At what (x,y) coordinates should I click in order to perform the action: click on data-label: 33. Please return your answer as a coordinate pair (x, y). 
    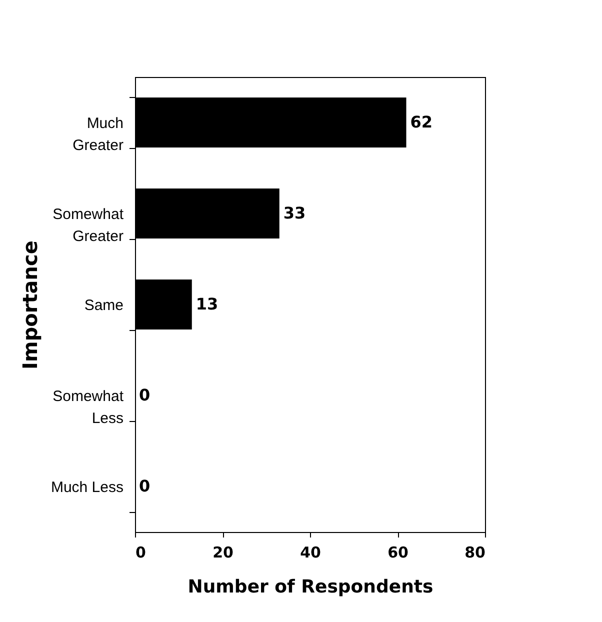
    Looking at the image, I should click on (294, 213).